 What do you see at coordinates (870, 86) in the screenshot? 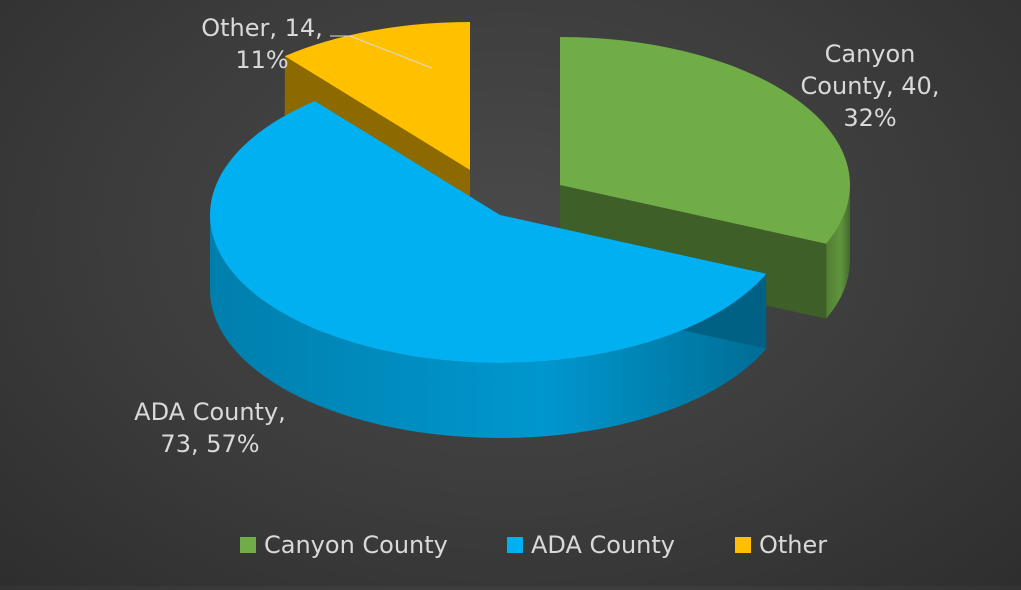
I see `data-label-canyon-county: Canyon County, 40, 32%` at bounding box center [870, 86].